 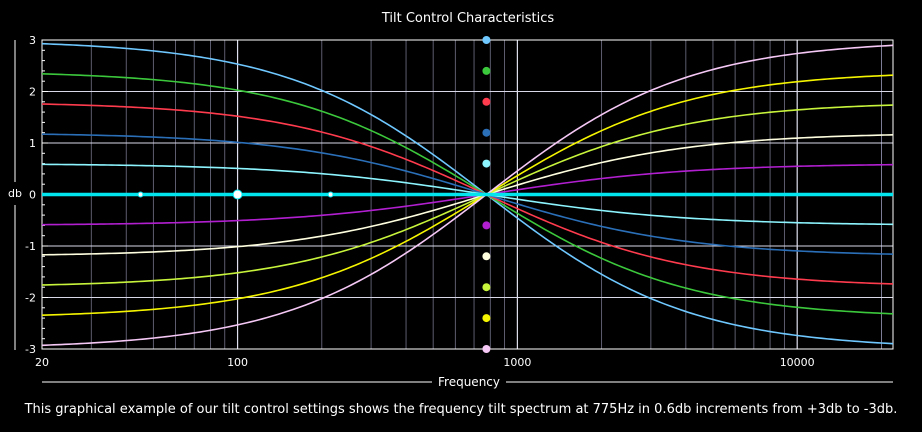 I want to click on series-line, so click(x=467, y=194).